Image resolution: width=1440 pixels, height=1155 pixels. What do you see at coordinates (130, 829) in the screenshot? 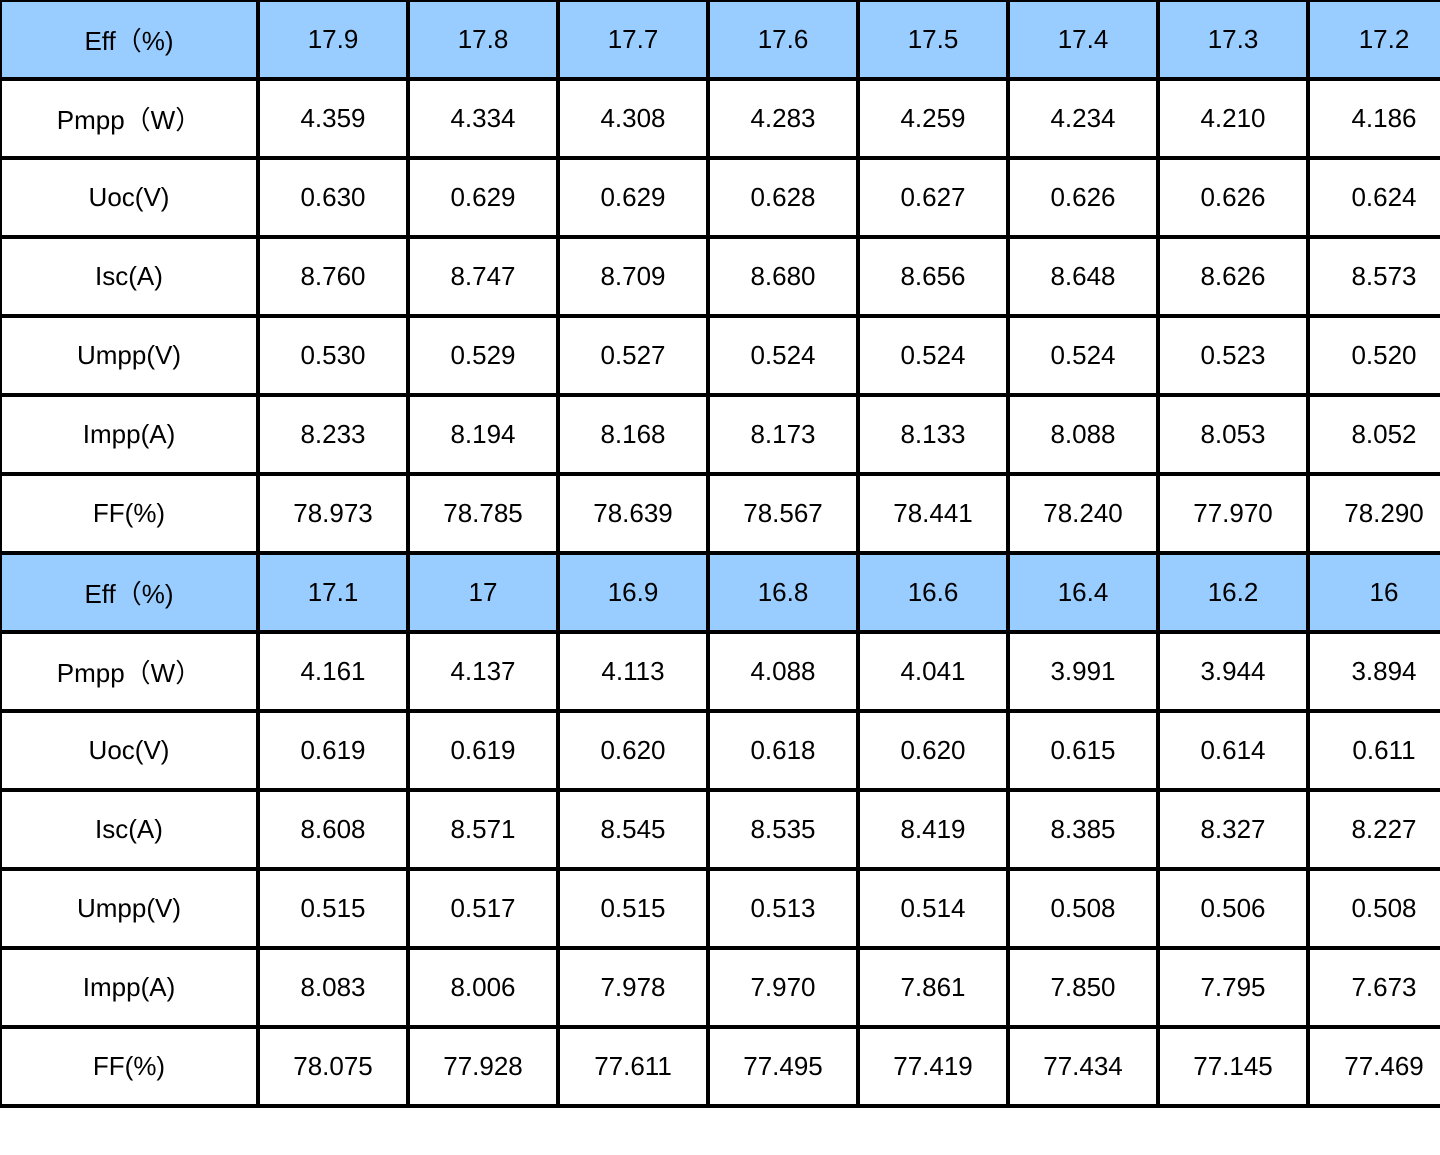
I see `row-label: Isc(A)` at bounding box center [130, 829].